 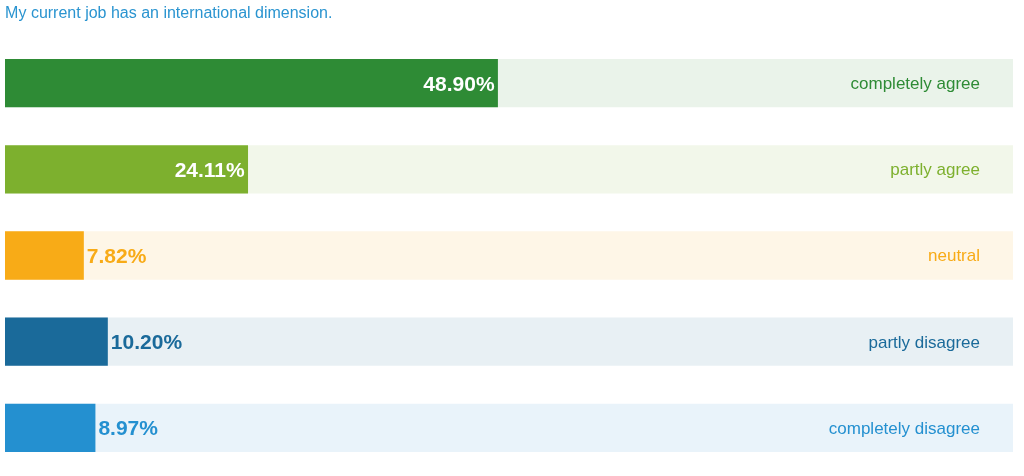 What do you see at coordinates (128, 428) in the screenshot?
I see `data-label: 8.97%` at bounding box center [128, 428].